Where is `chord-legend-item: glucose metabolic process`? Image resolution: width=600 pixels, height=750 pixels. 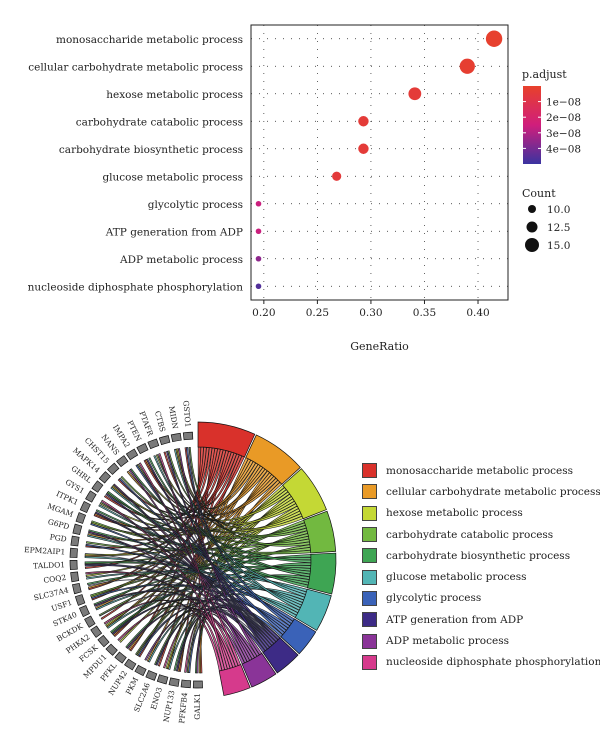 chord-legend-item: glucose metabolic process is located at coordinates (480, 576).